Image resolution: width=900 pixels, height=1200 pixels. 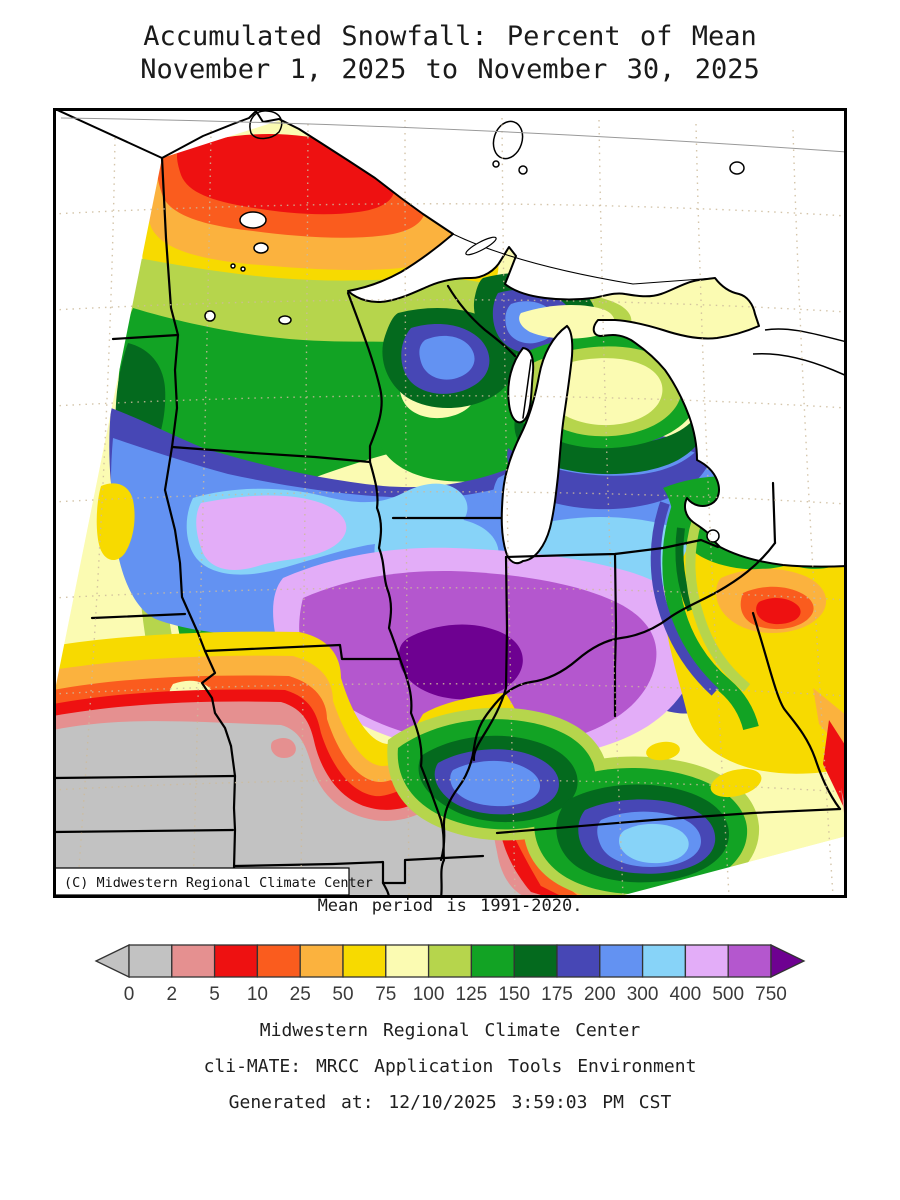 What do you see at coordinates (143, 831) in the screenshot?
I see `border-ks-ok` at bounding box center [143, 831].